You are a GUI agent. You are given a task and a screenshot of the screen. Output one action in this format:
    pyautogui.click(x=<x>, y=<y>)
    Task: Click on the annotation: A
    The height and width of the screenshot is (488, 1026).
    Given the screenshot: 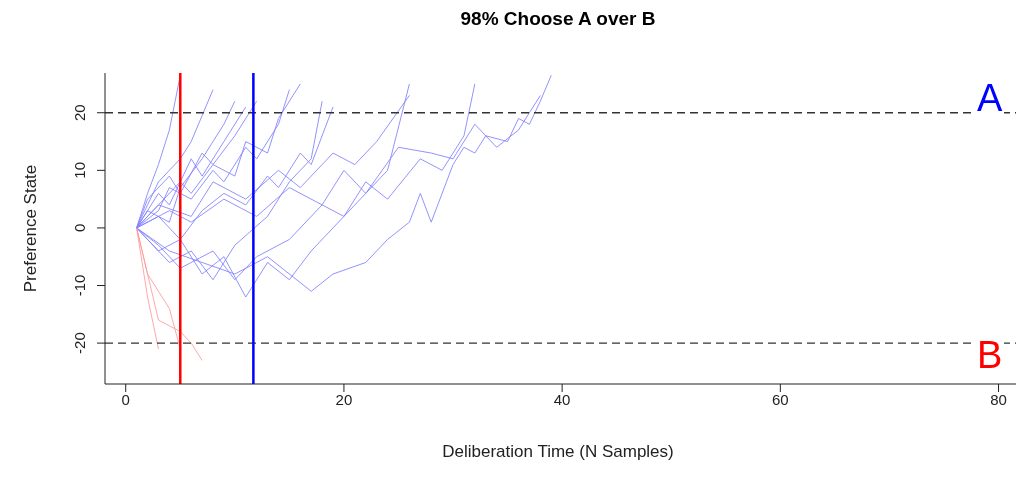 What is the action you would take?
    pyautogui.click(x=990, y=98)
    